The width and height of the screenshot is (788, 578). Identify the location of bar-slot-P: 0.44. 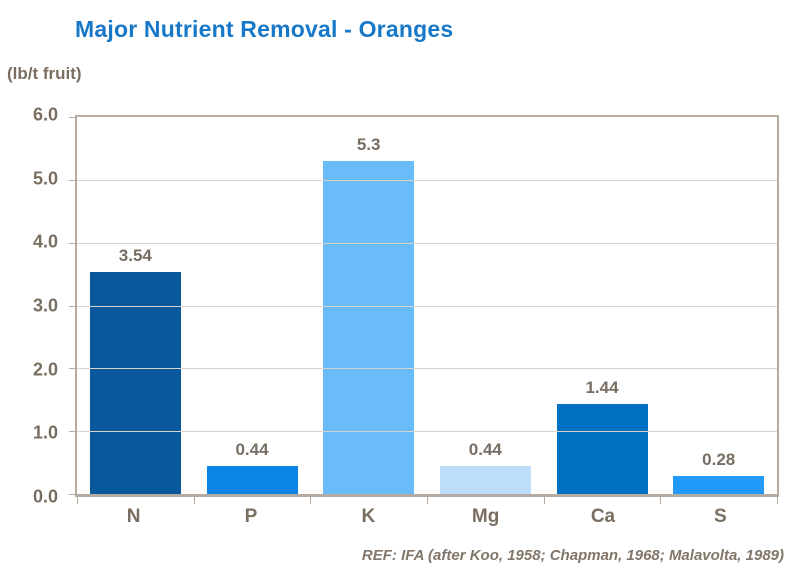
(252, 305).